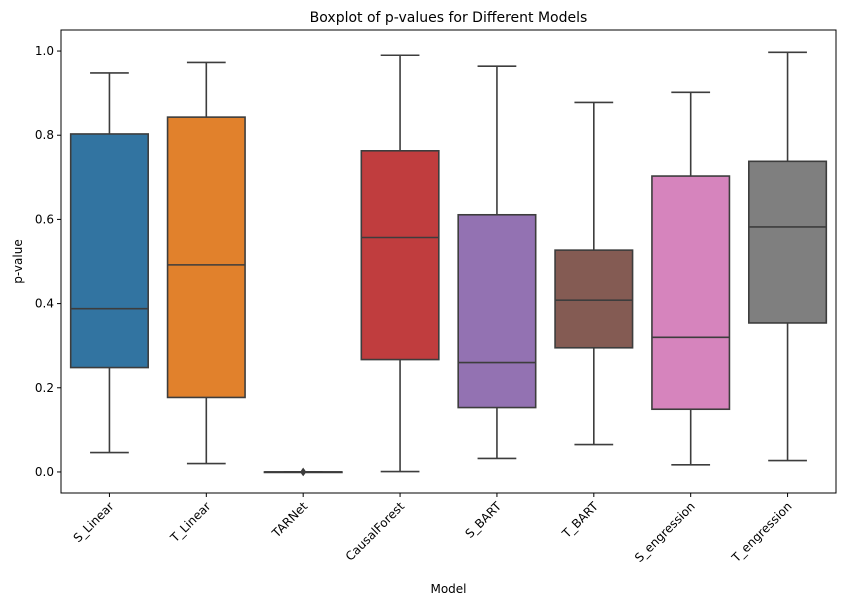  What do you see at coordinates (483, 520) in the screenshot?
I see `x-tick-label: S_BART` at bounding box center [483, 520].